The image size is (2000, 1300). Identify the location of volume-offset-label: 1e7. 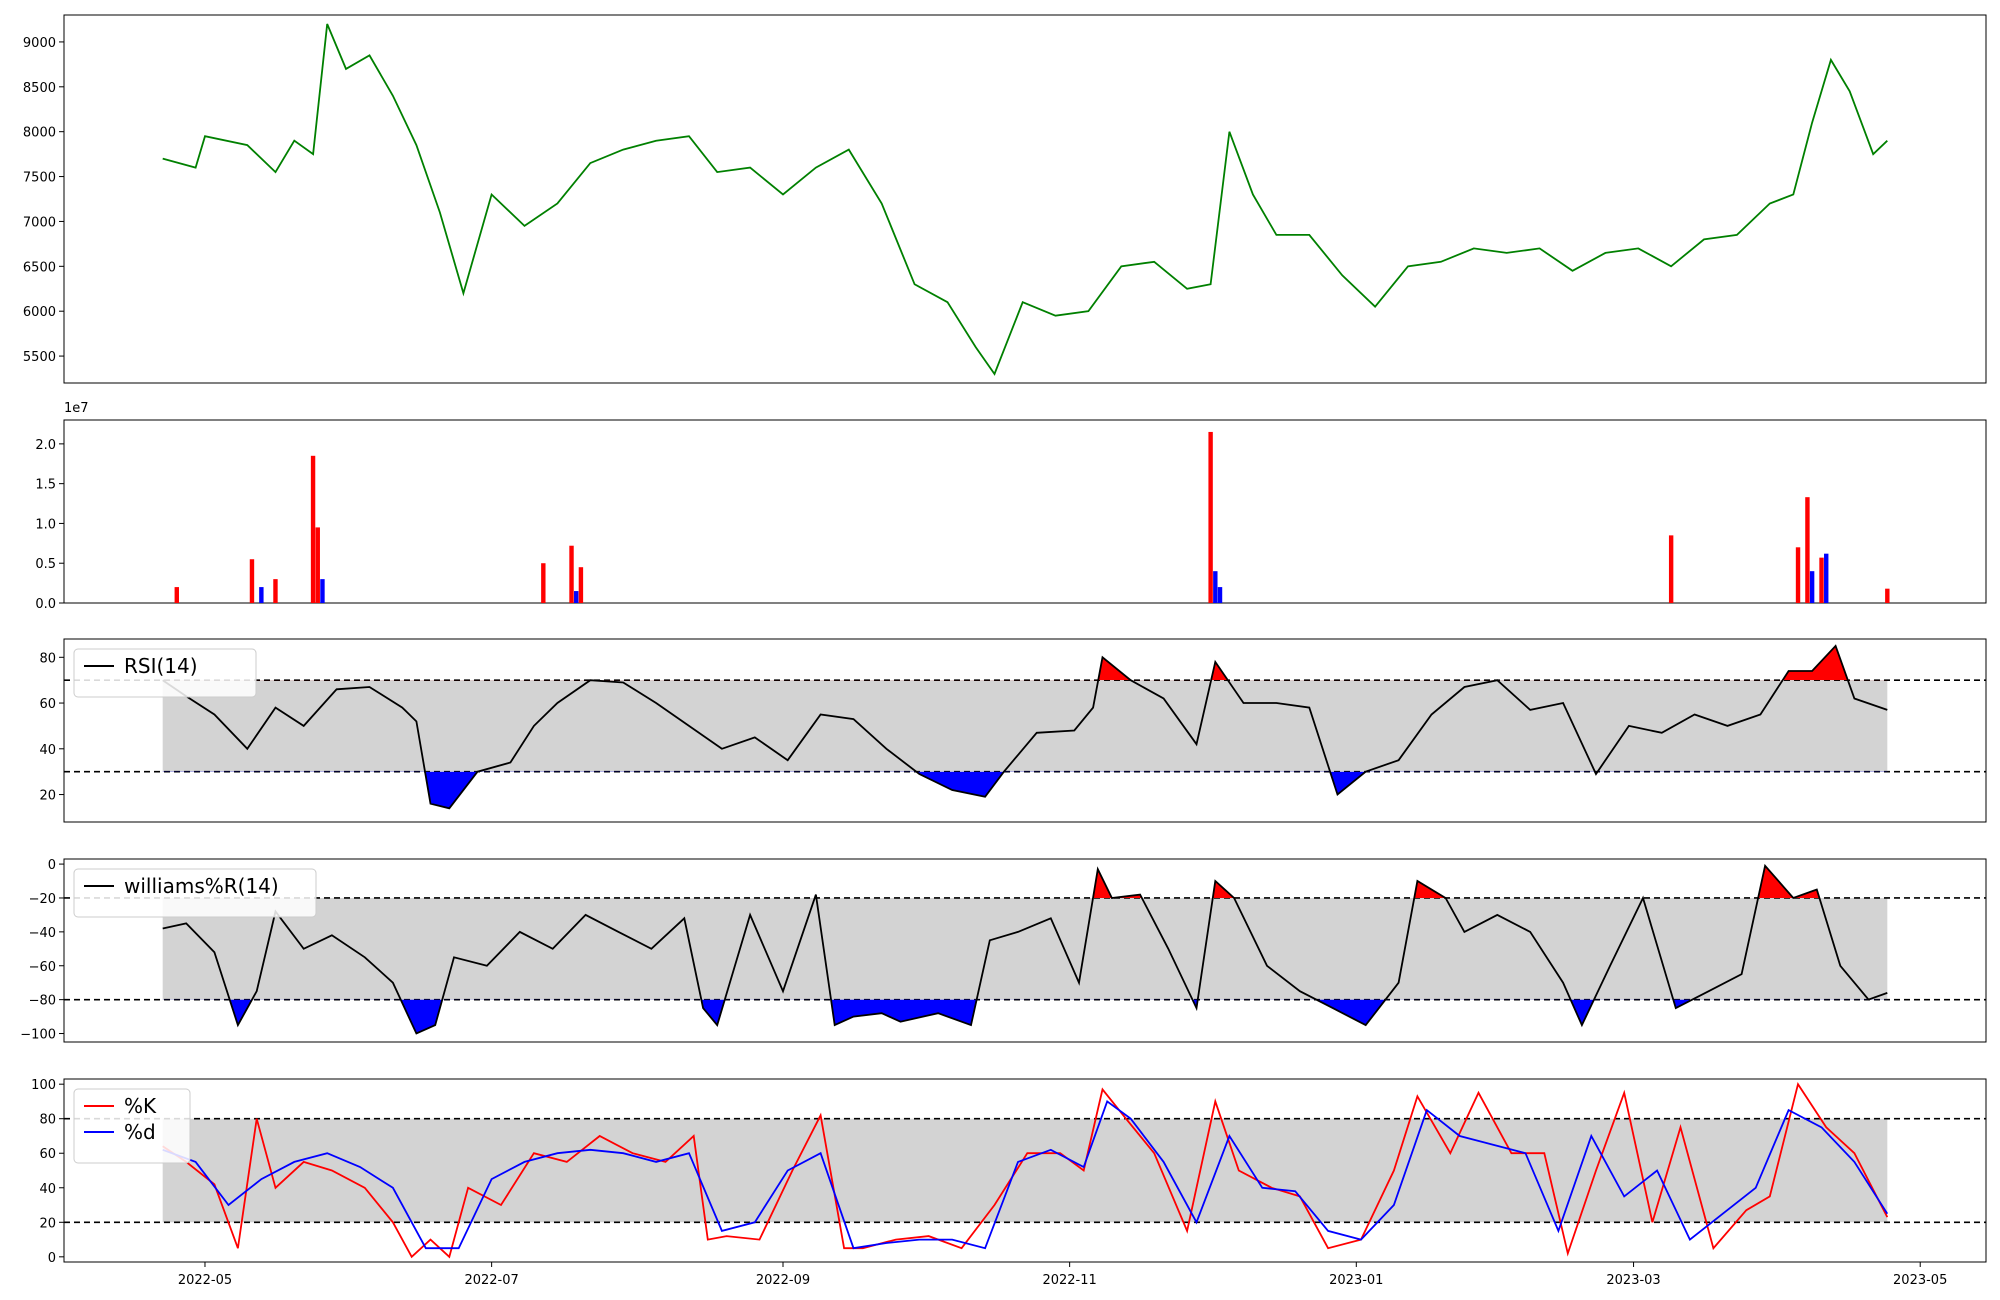
(76, 408).